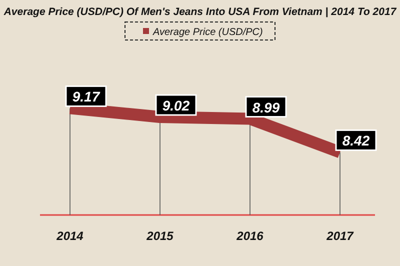  Describe the element at coordinates (266, 107) in the screenshot. I see `data-label: 8.99` at that location.